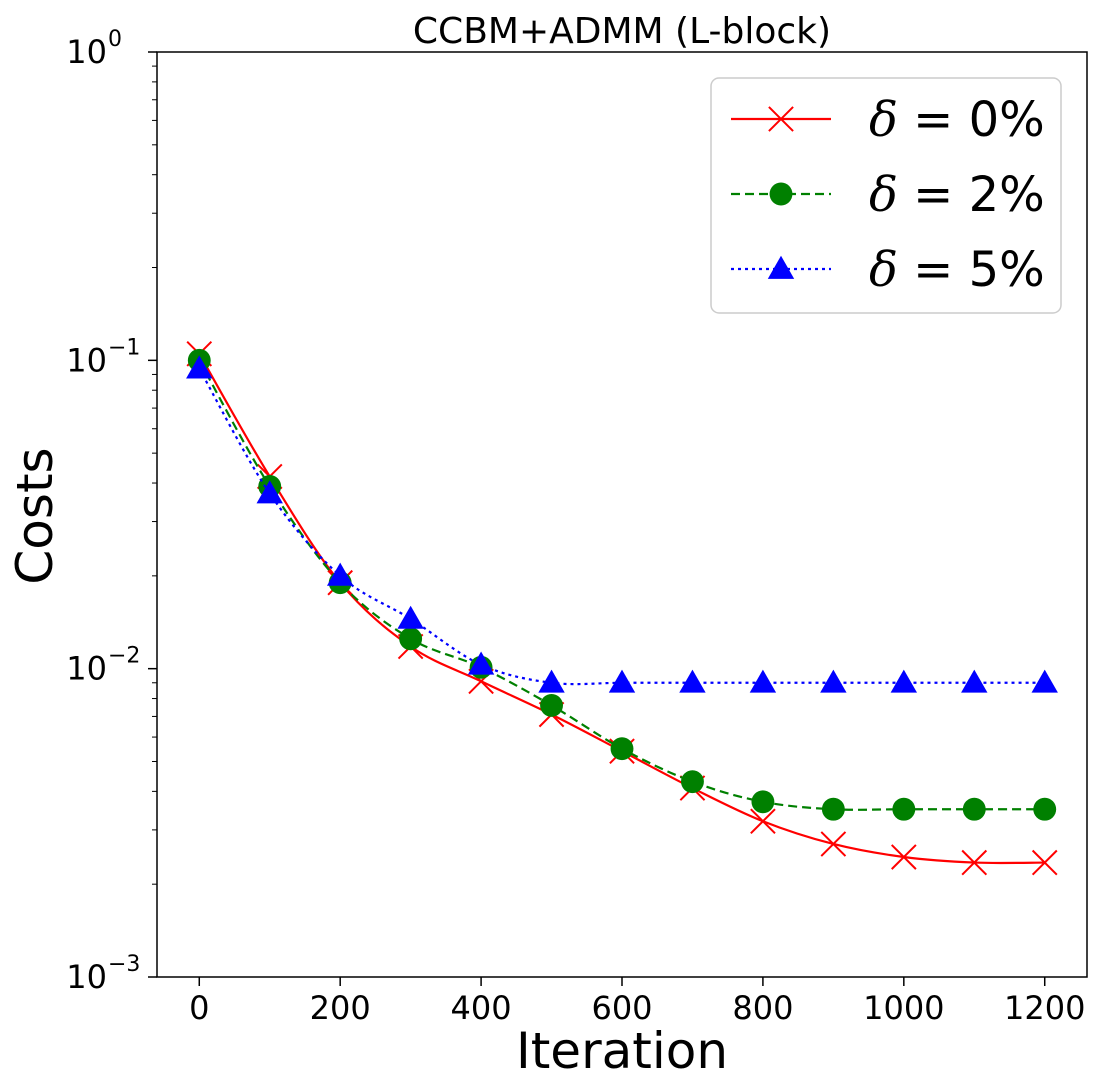  What do you see at coordinates (1044, 1008) in the screenshot?
I see `x-tick-label: 1200` at bounding box center [1044, 1008].